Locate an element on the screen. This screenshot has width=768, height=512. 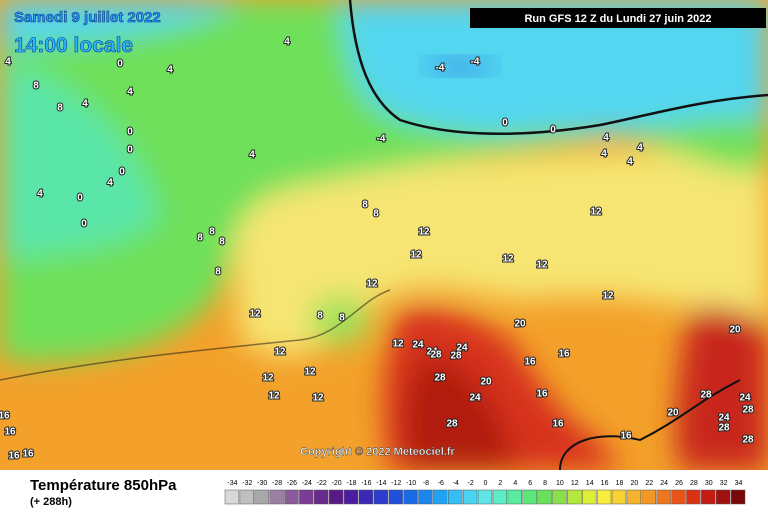
scale-label: 4 is located at coordinates (515, 483).